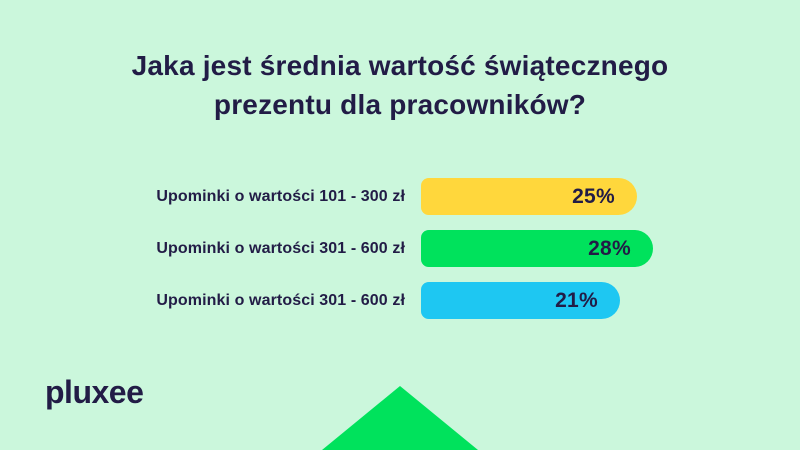 The image size is (800, 450). What do you see at coordinates (280, 196) in the screenshot?
I see `bar-label-1: Upominki o wartości 101 - 300 zł` at bounding box center [280, 196].